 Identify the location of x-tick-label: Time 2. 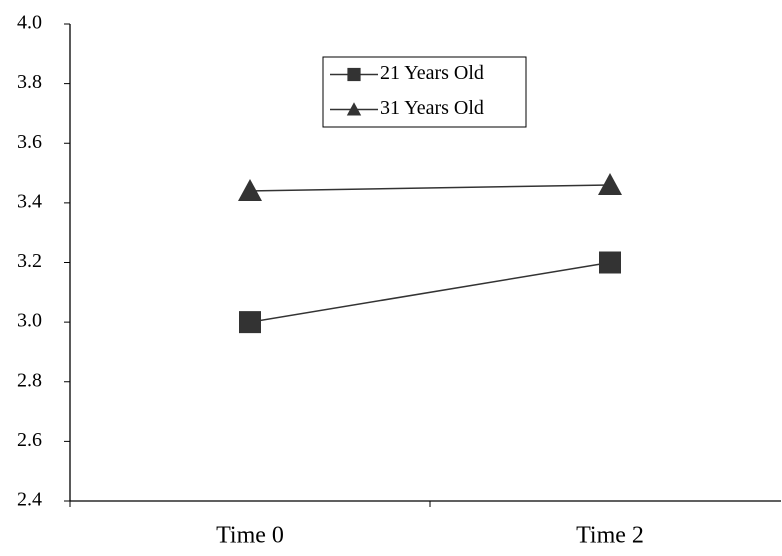
(610, 536).